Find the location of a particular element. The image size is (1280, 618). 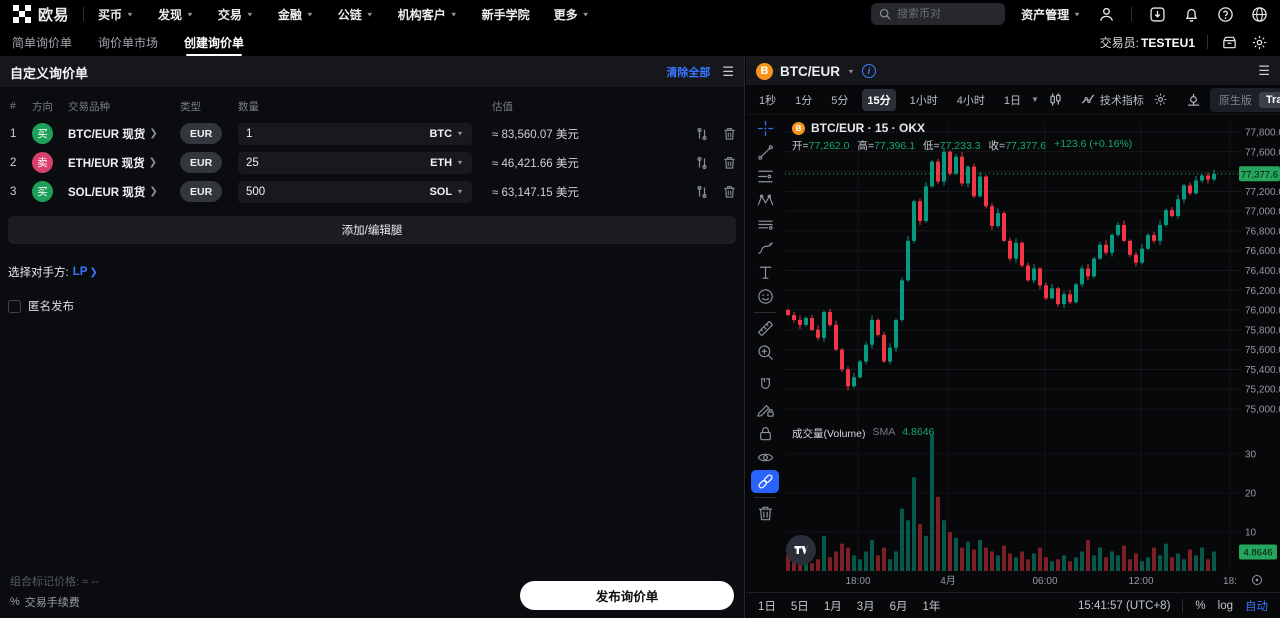

brand: 欧易 is located at coordinates (40, 14).